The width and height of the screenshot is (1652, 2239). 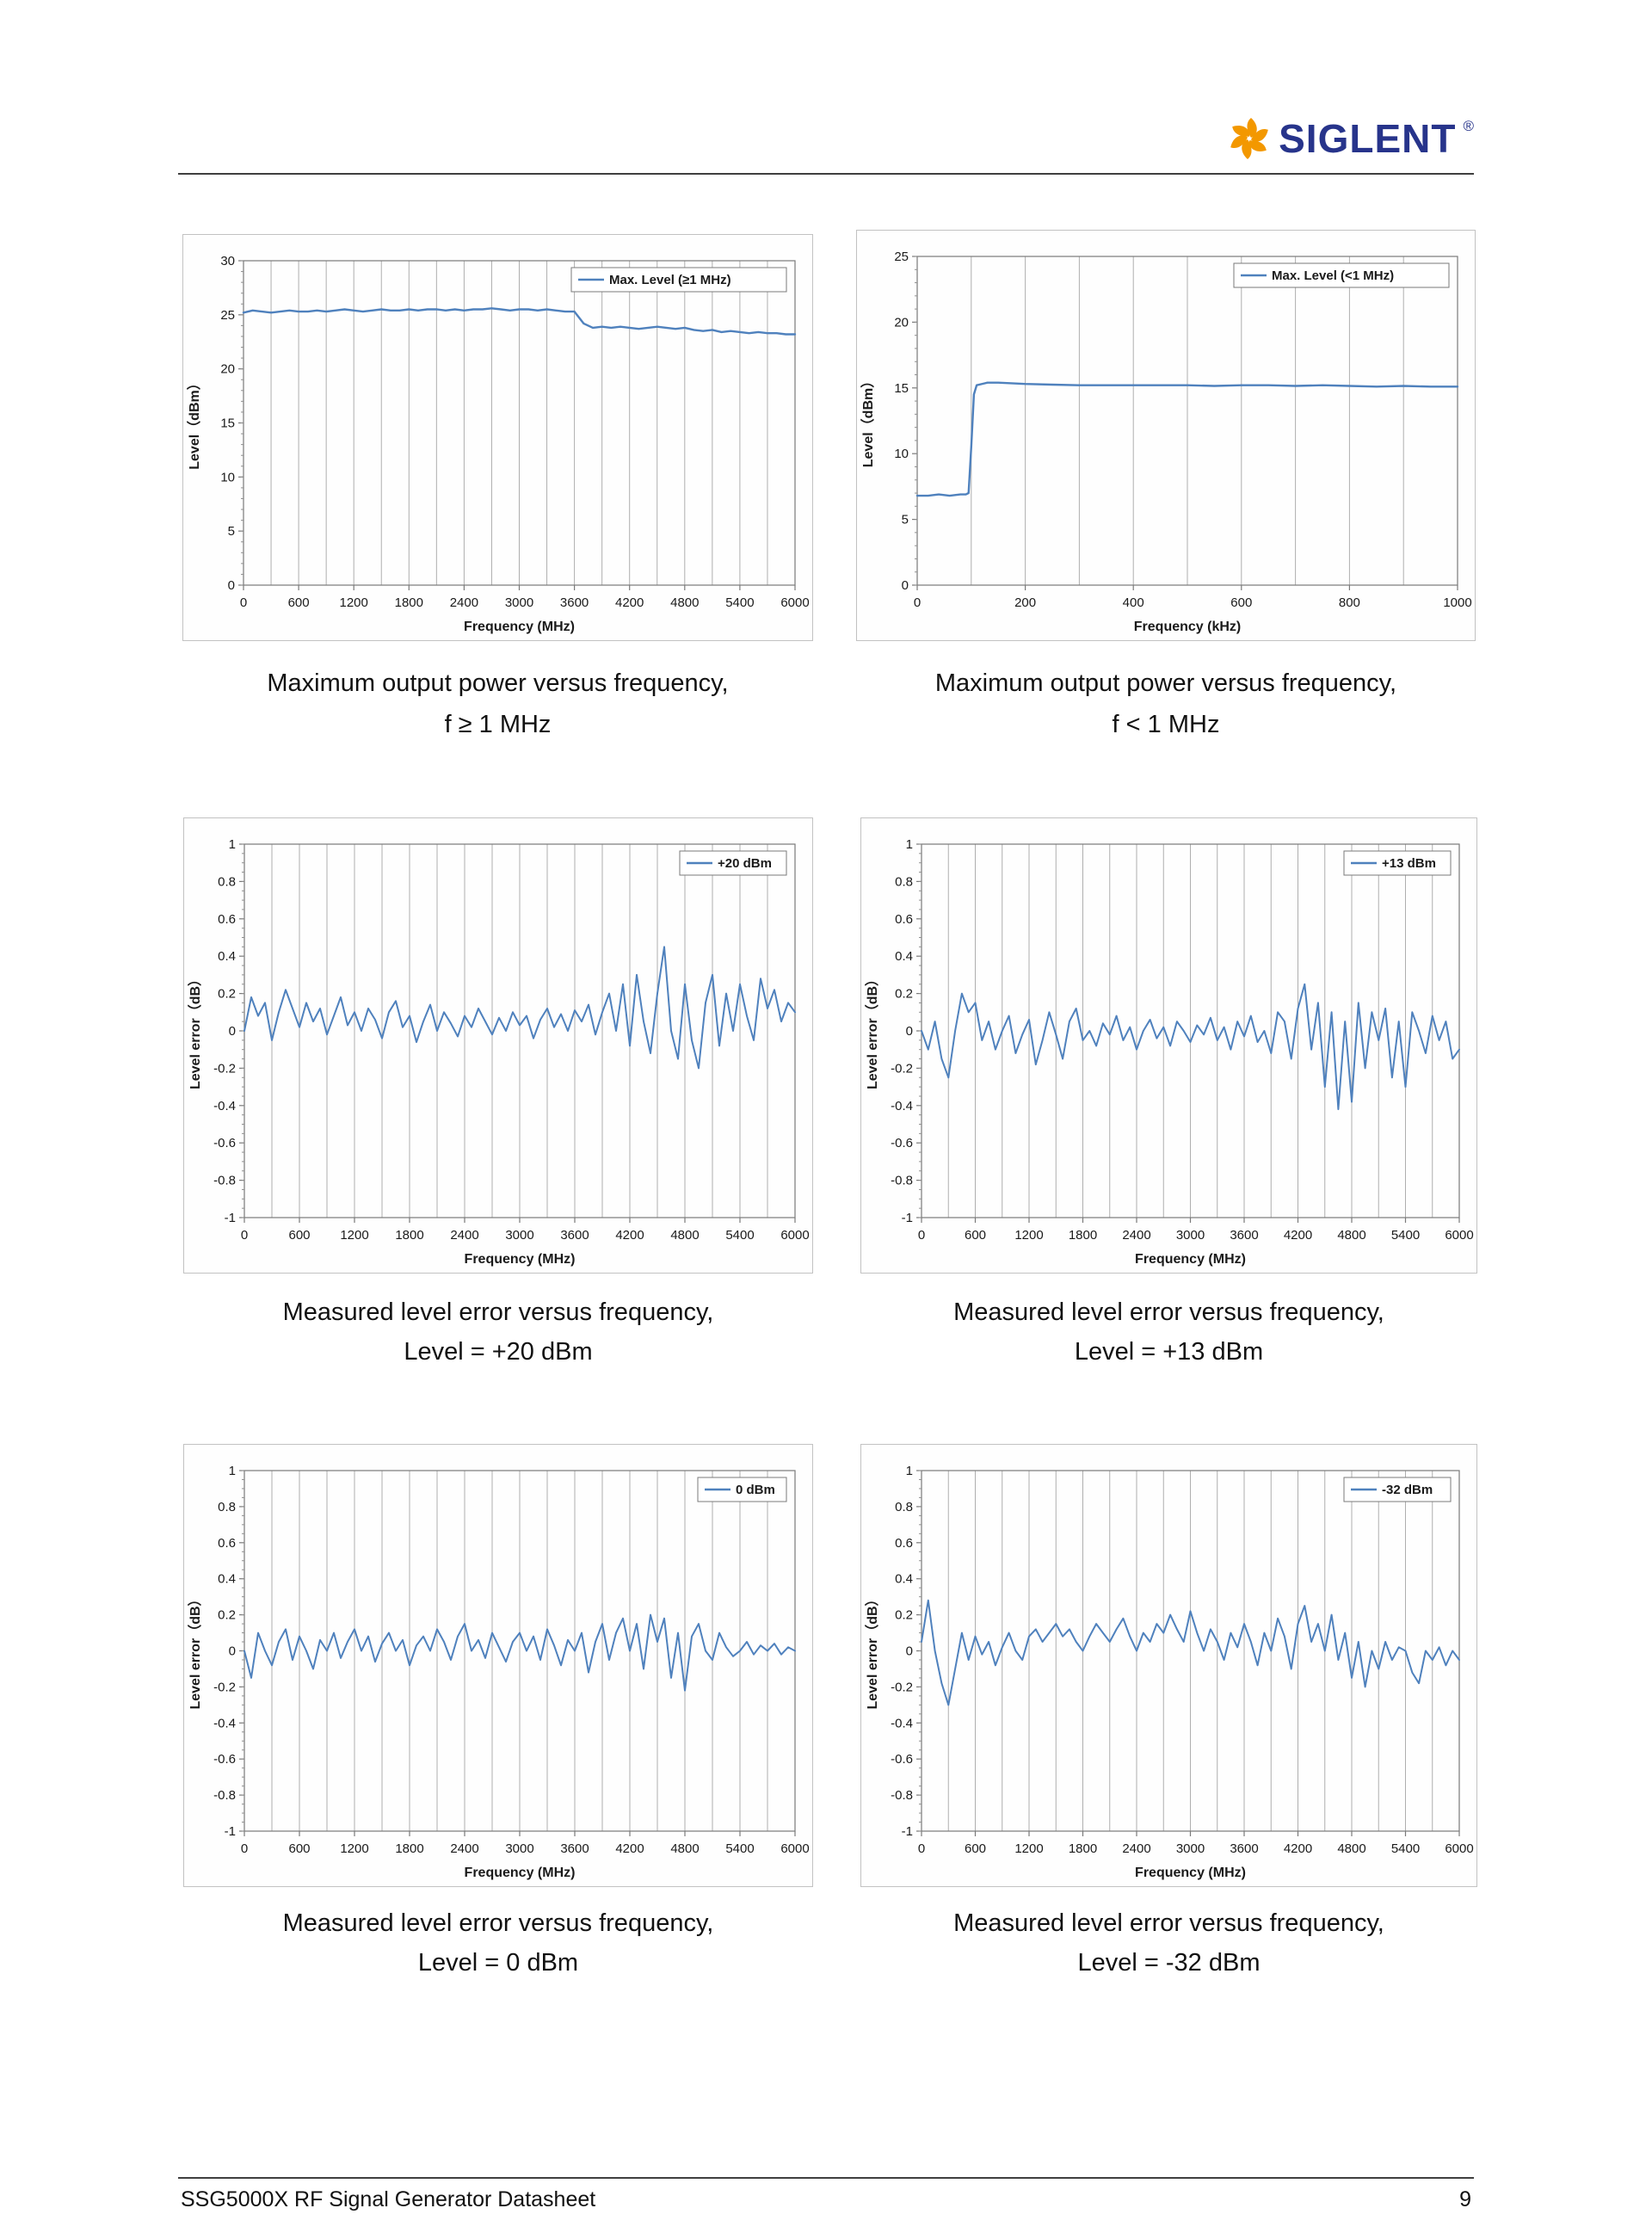 I want to click on logo-swirl-icon, so click(x=1249, y=138).